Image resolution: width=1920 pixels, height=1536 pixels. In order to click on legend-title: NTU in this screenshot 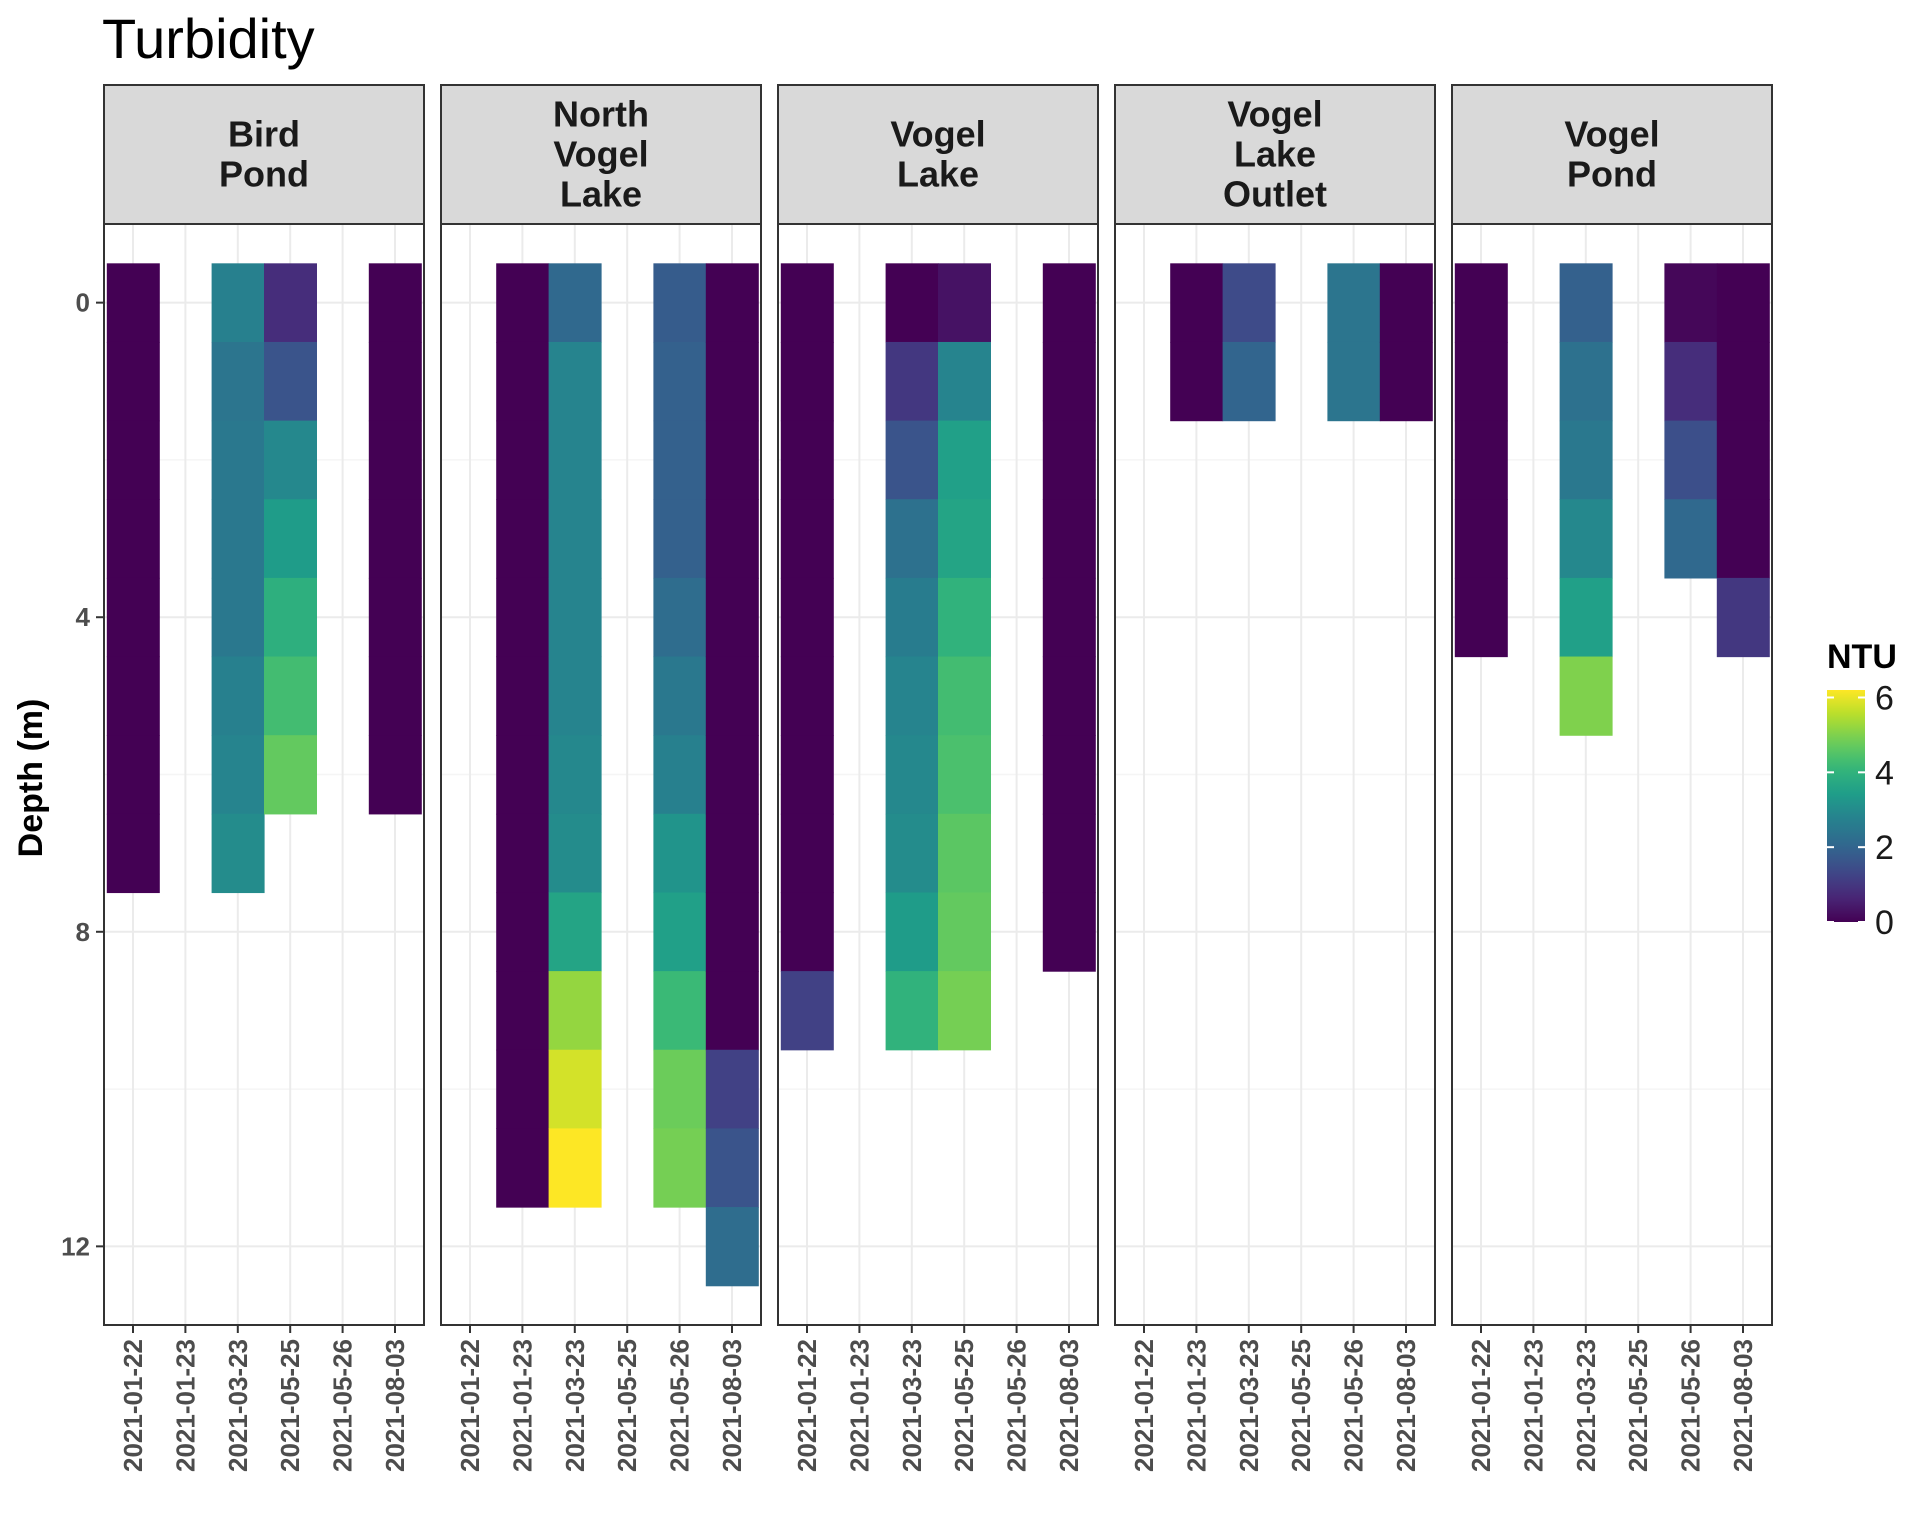, I will do `click(1862, 657)`.